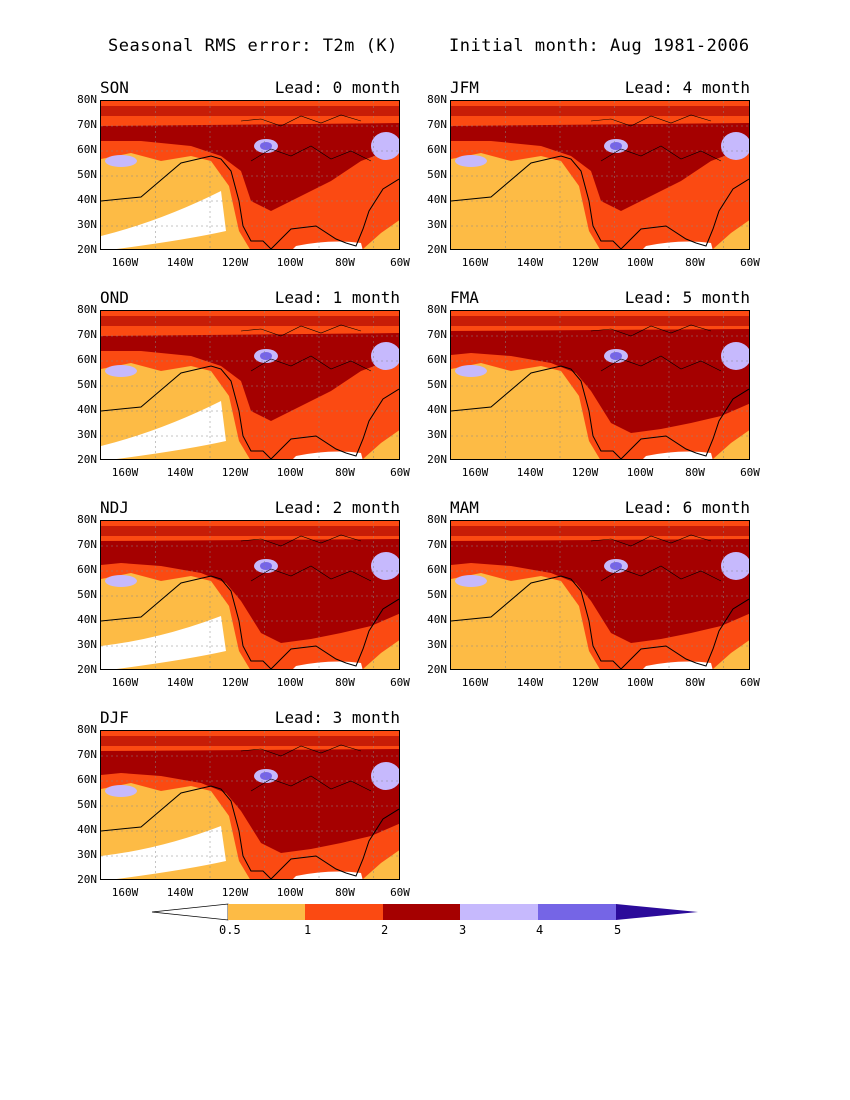  Describe the element at coordinates (253, 46) in the screenshot. I see `figure-title: Seasonal RMS error: T2m (K)` at that location.